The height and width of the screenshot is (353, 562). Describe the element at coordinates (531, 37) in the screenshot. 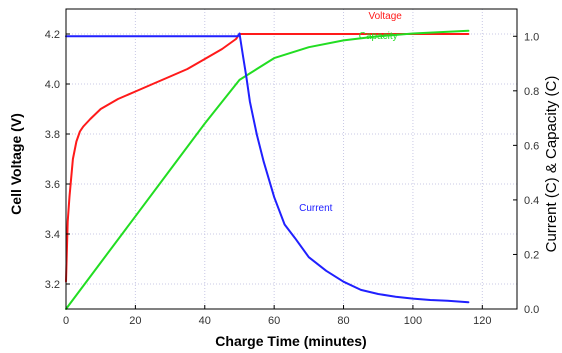

I see `y-right-tick-label: 1.0` at that location.